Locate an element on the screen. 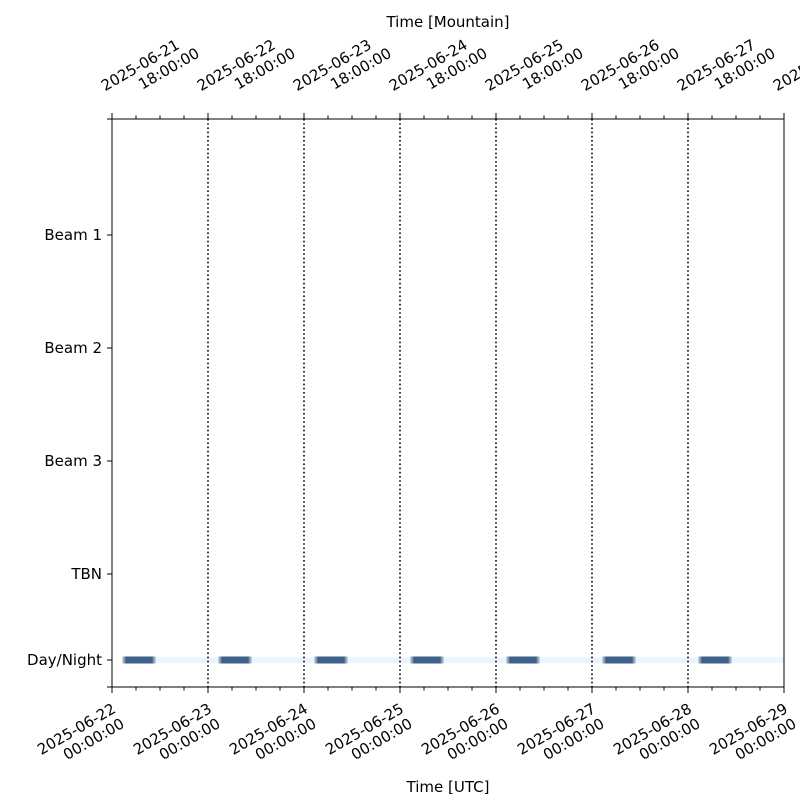  x-axis-title-top: Time [Mountain] is located at coordinates (447, 22).